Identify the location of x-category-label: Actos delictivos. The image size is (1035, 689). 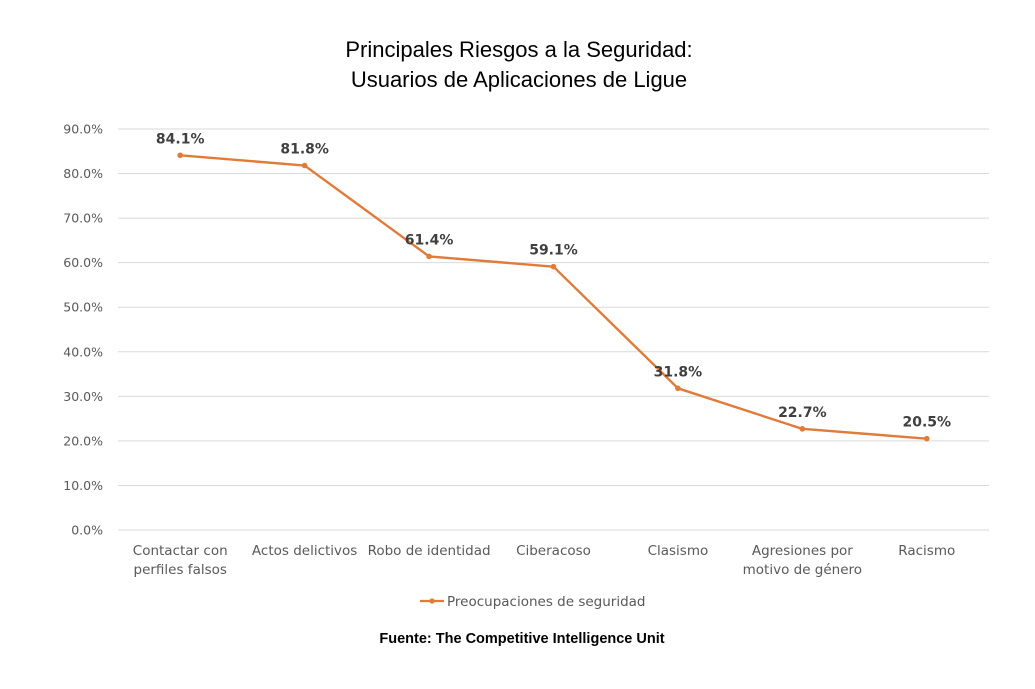
(304, 551).